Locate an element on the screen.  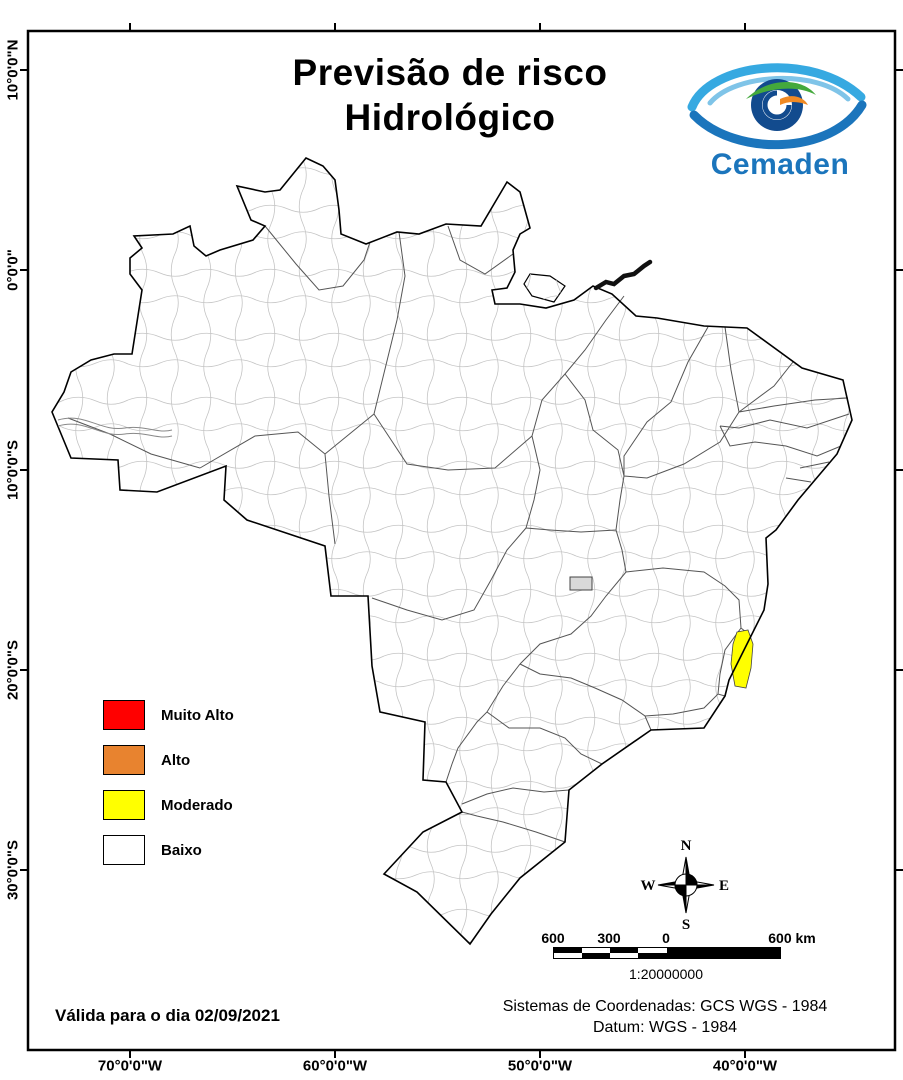
legend-swatch-alto is located at coordinates (124, 760).